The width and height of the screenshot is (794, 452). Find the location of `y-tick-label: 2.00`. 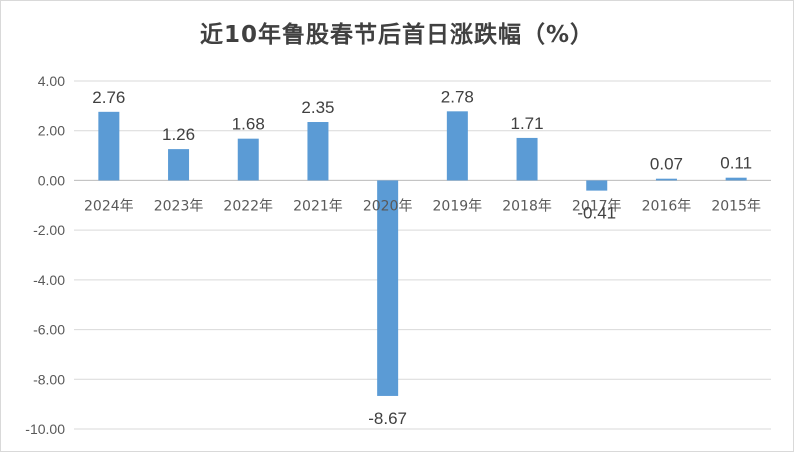

y-tick-label: 2.00 is located at coordinates (51, 131).